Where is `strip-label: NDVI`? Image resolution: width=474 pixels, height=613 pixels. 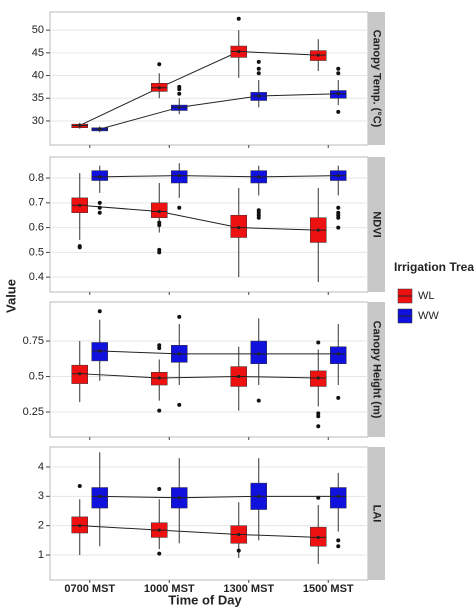 strip-label: NDVI is located at coordinates (377, 224).